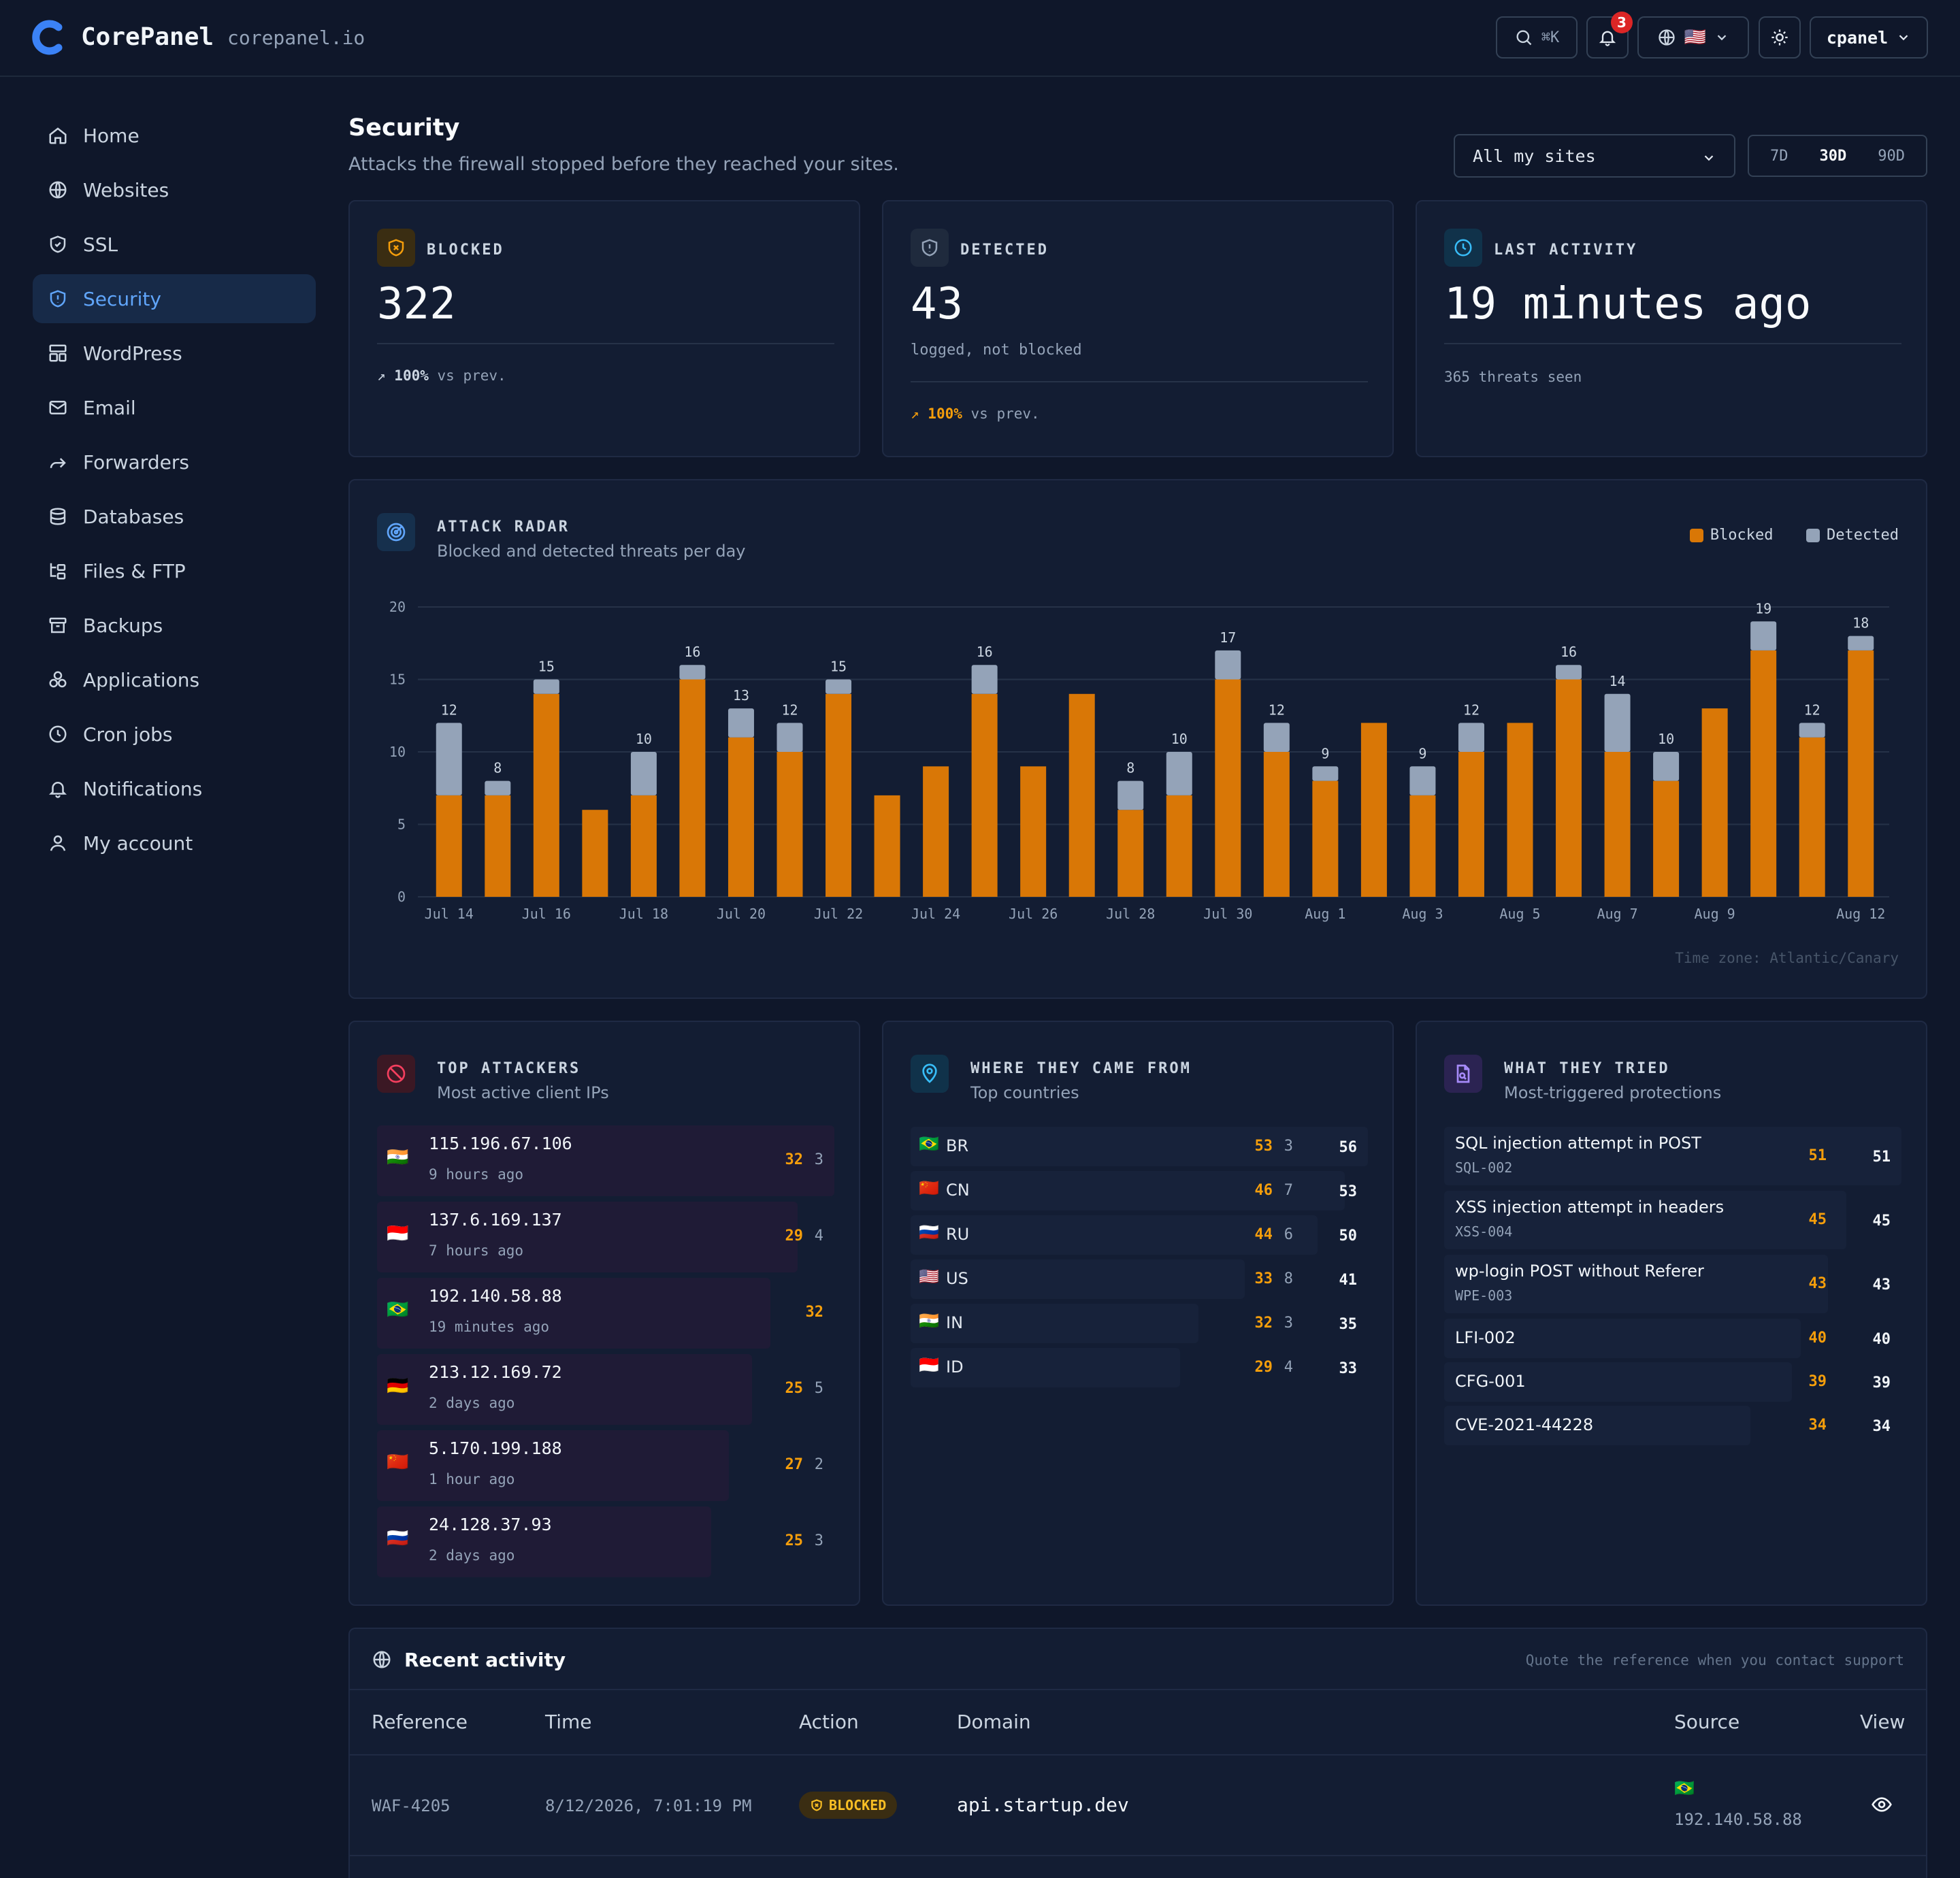 The width and height of the screenshot is (1960, 1878). What do you see at coordinates (819, 1464) in the screenshot?
I see `attacker-detected-count: 2` at bounding box center [819, 1464].